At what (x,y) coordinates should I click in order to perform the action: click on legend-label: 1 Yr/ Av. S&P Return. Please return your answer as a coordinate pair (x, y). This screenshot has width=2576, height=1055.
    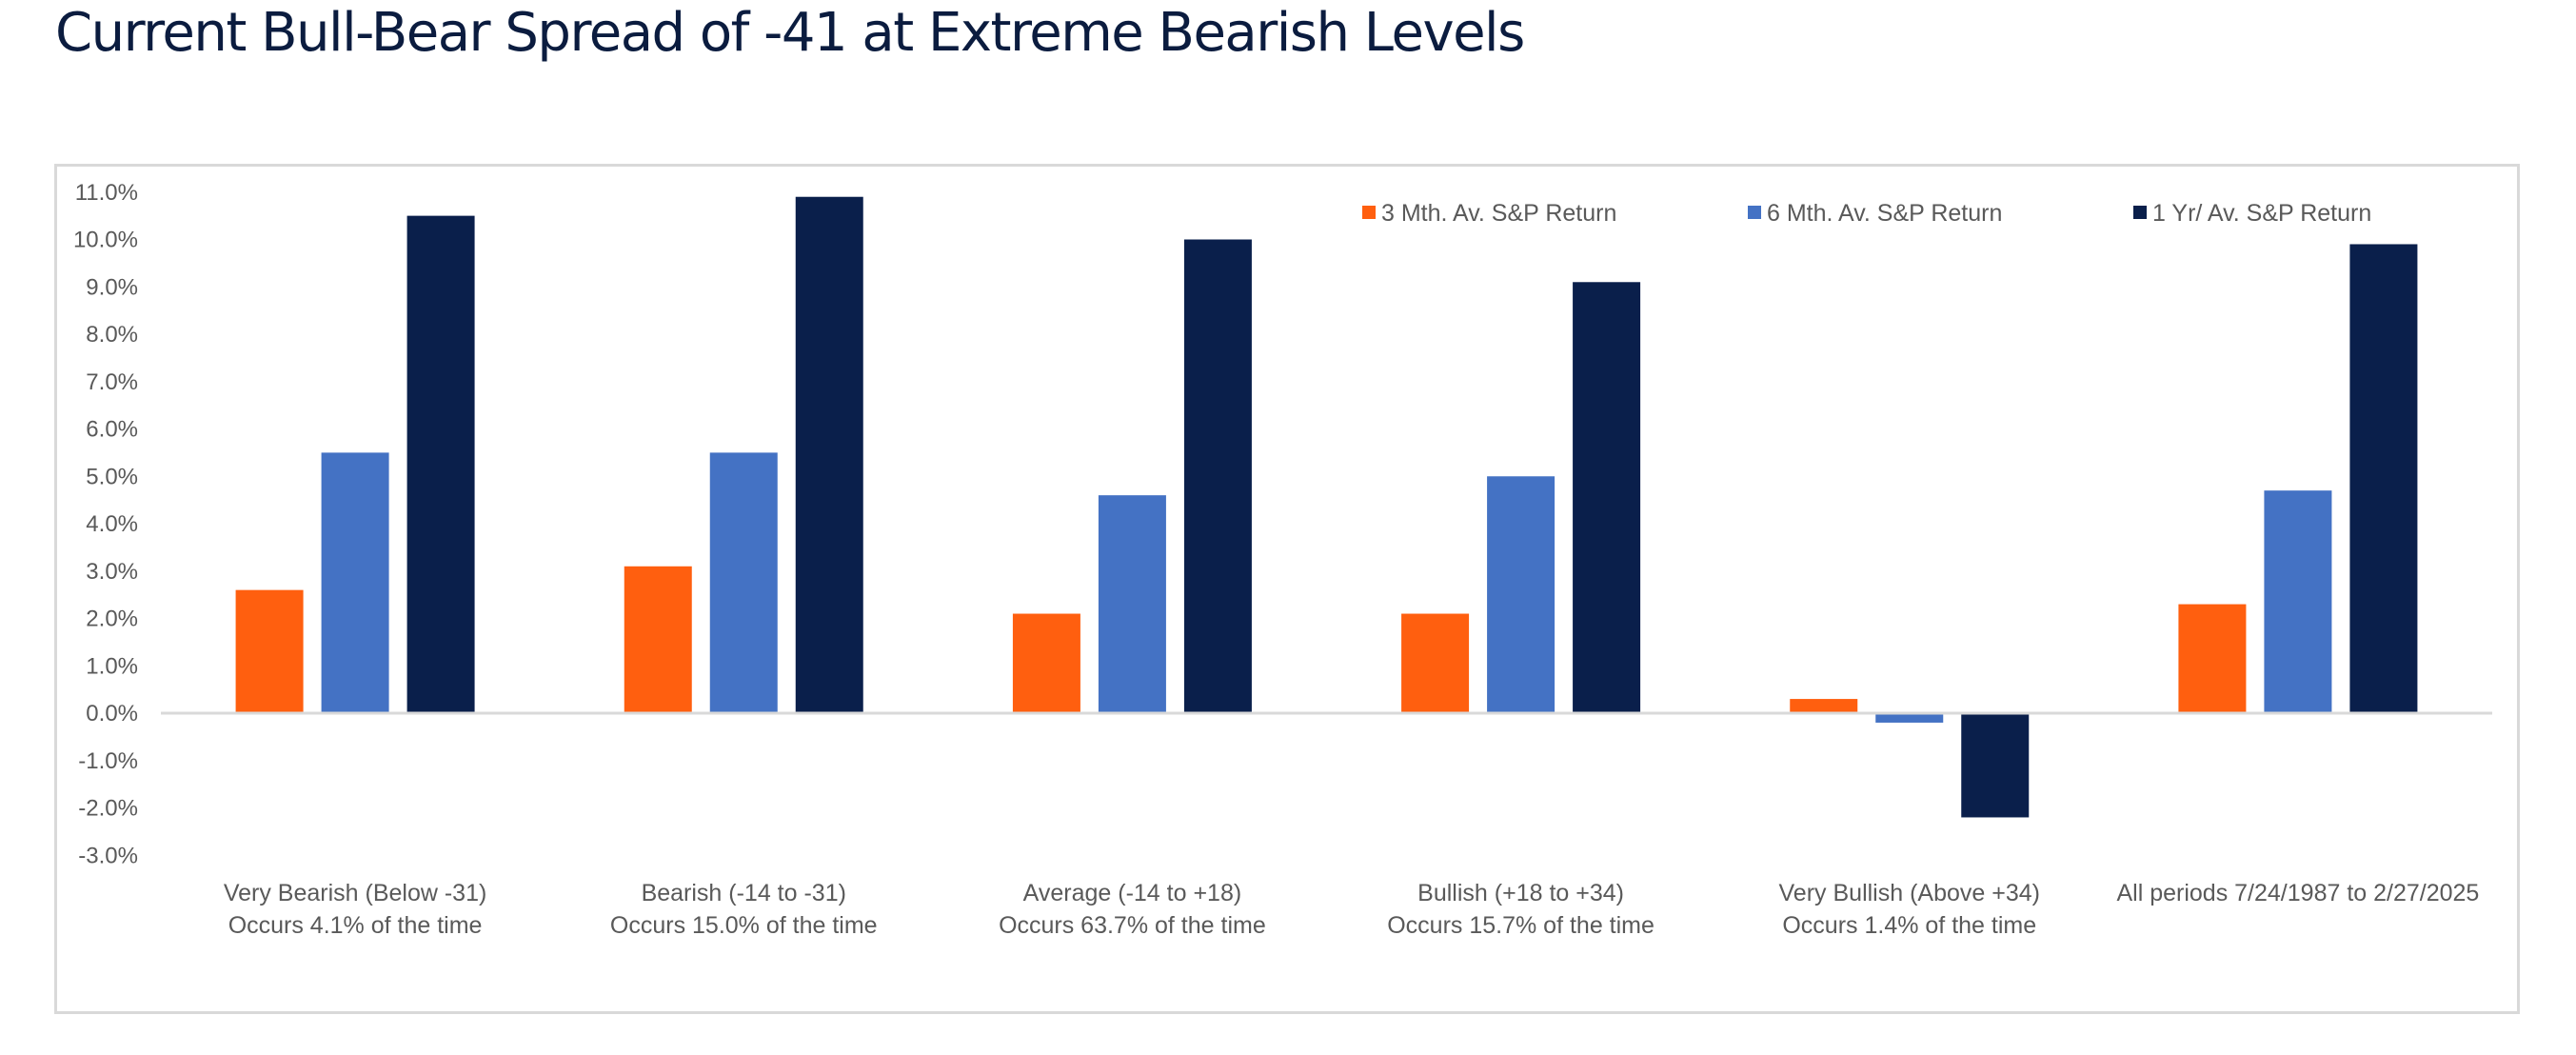
    Looking at the image, I should click on (2261, 213).